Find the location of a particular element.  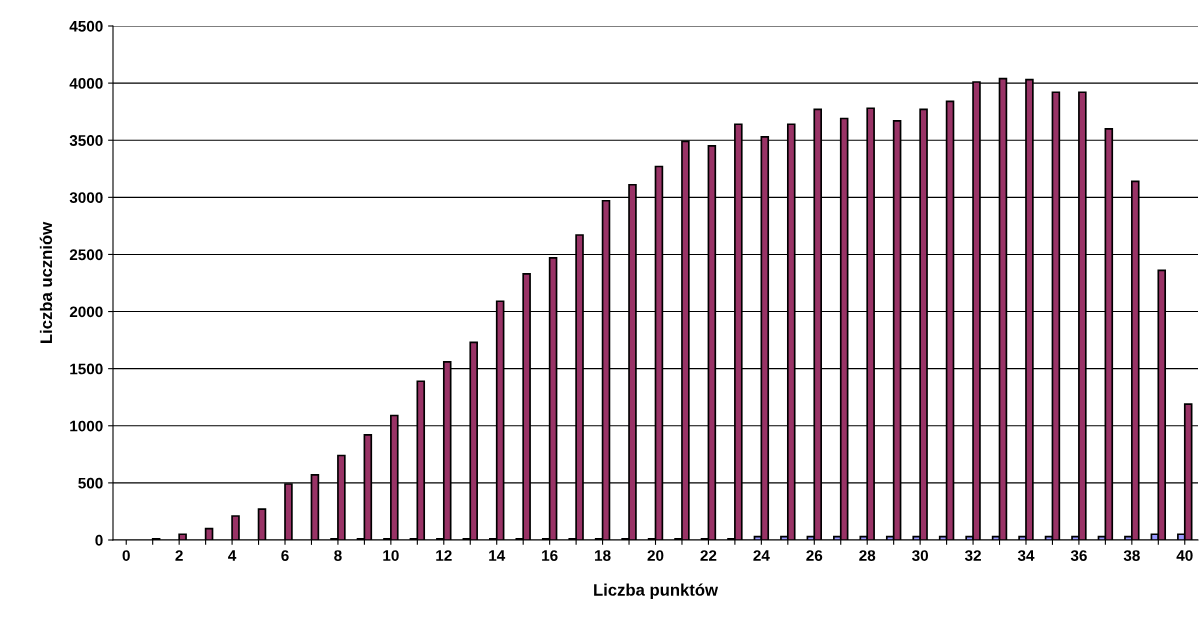

y-tick-label: 1000 is located at coordinates (86, 426).